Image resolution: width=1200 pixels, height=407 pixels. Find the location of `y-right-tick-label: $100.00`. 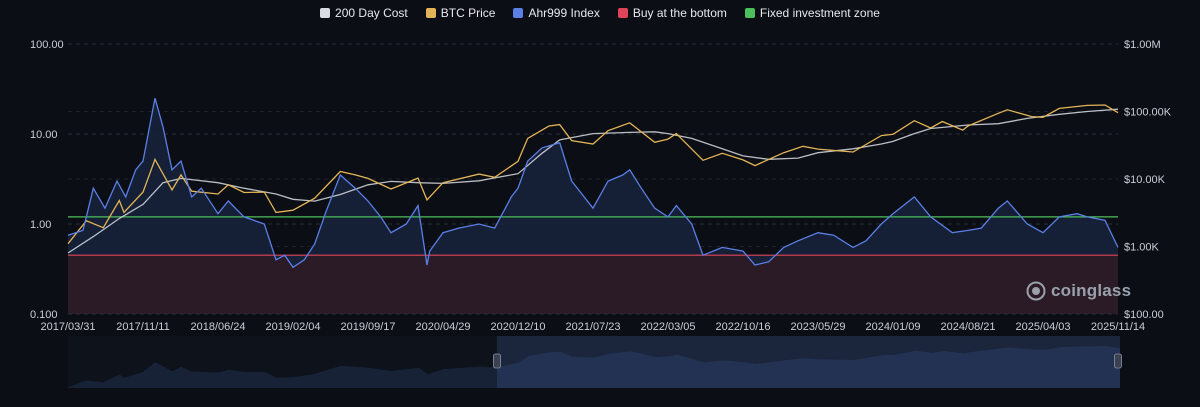

y-right-tick-label: $100.00 is located at coordinates (1144, 315).